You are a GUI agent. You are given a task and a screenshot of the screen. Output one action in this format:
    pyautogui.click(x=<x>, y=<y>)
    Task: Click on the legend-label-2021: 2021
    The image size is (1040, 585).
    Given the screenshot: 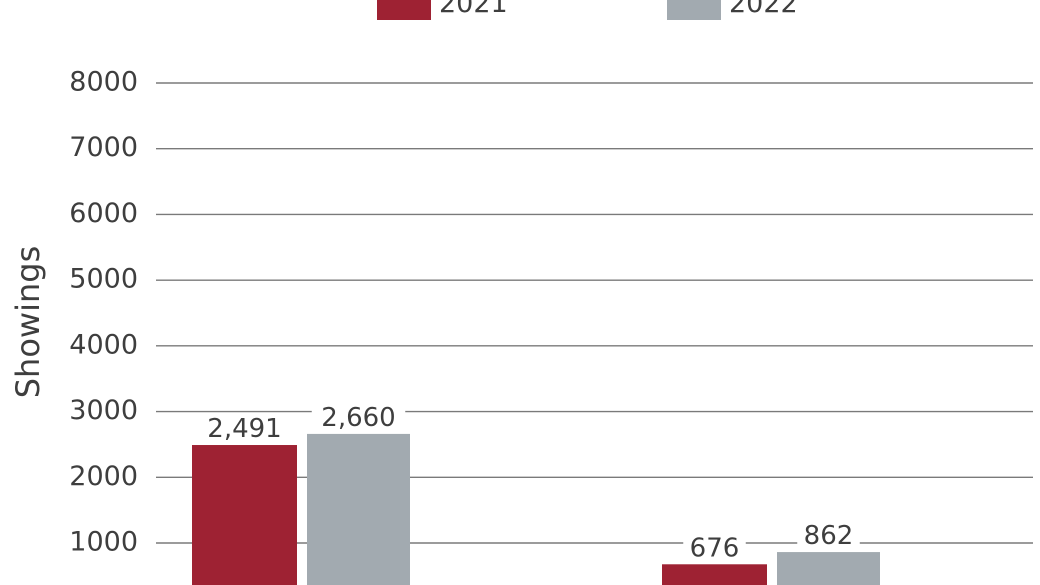 What is the action you would take?
    pyautogui.click(x=473, y=9)
    